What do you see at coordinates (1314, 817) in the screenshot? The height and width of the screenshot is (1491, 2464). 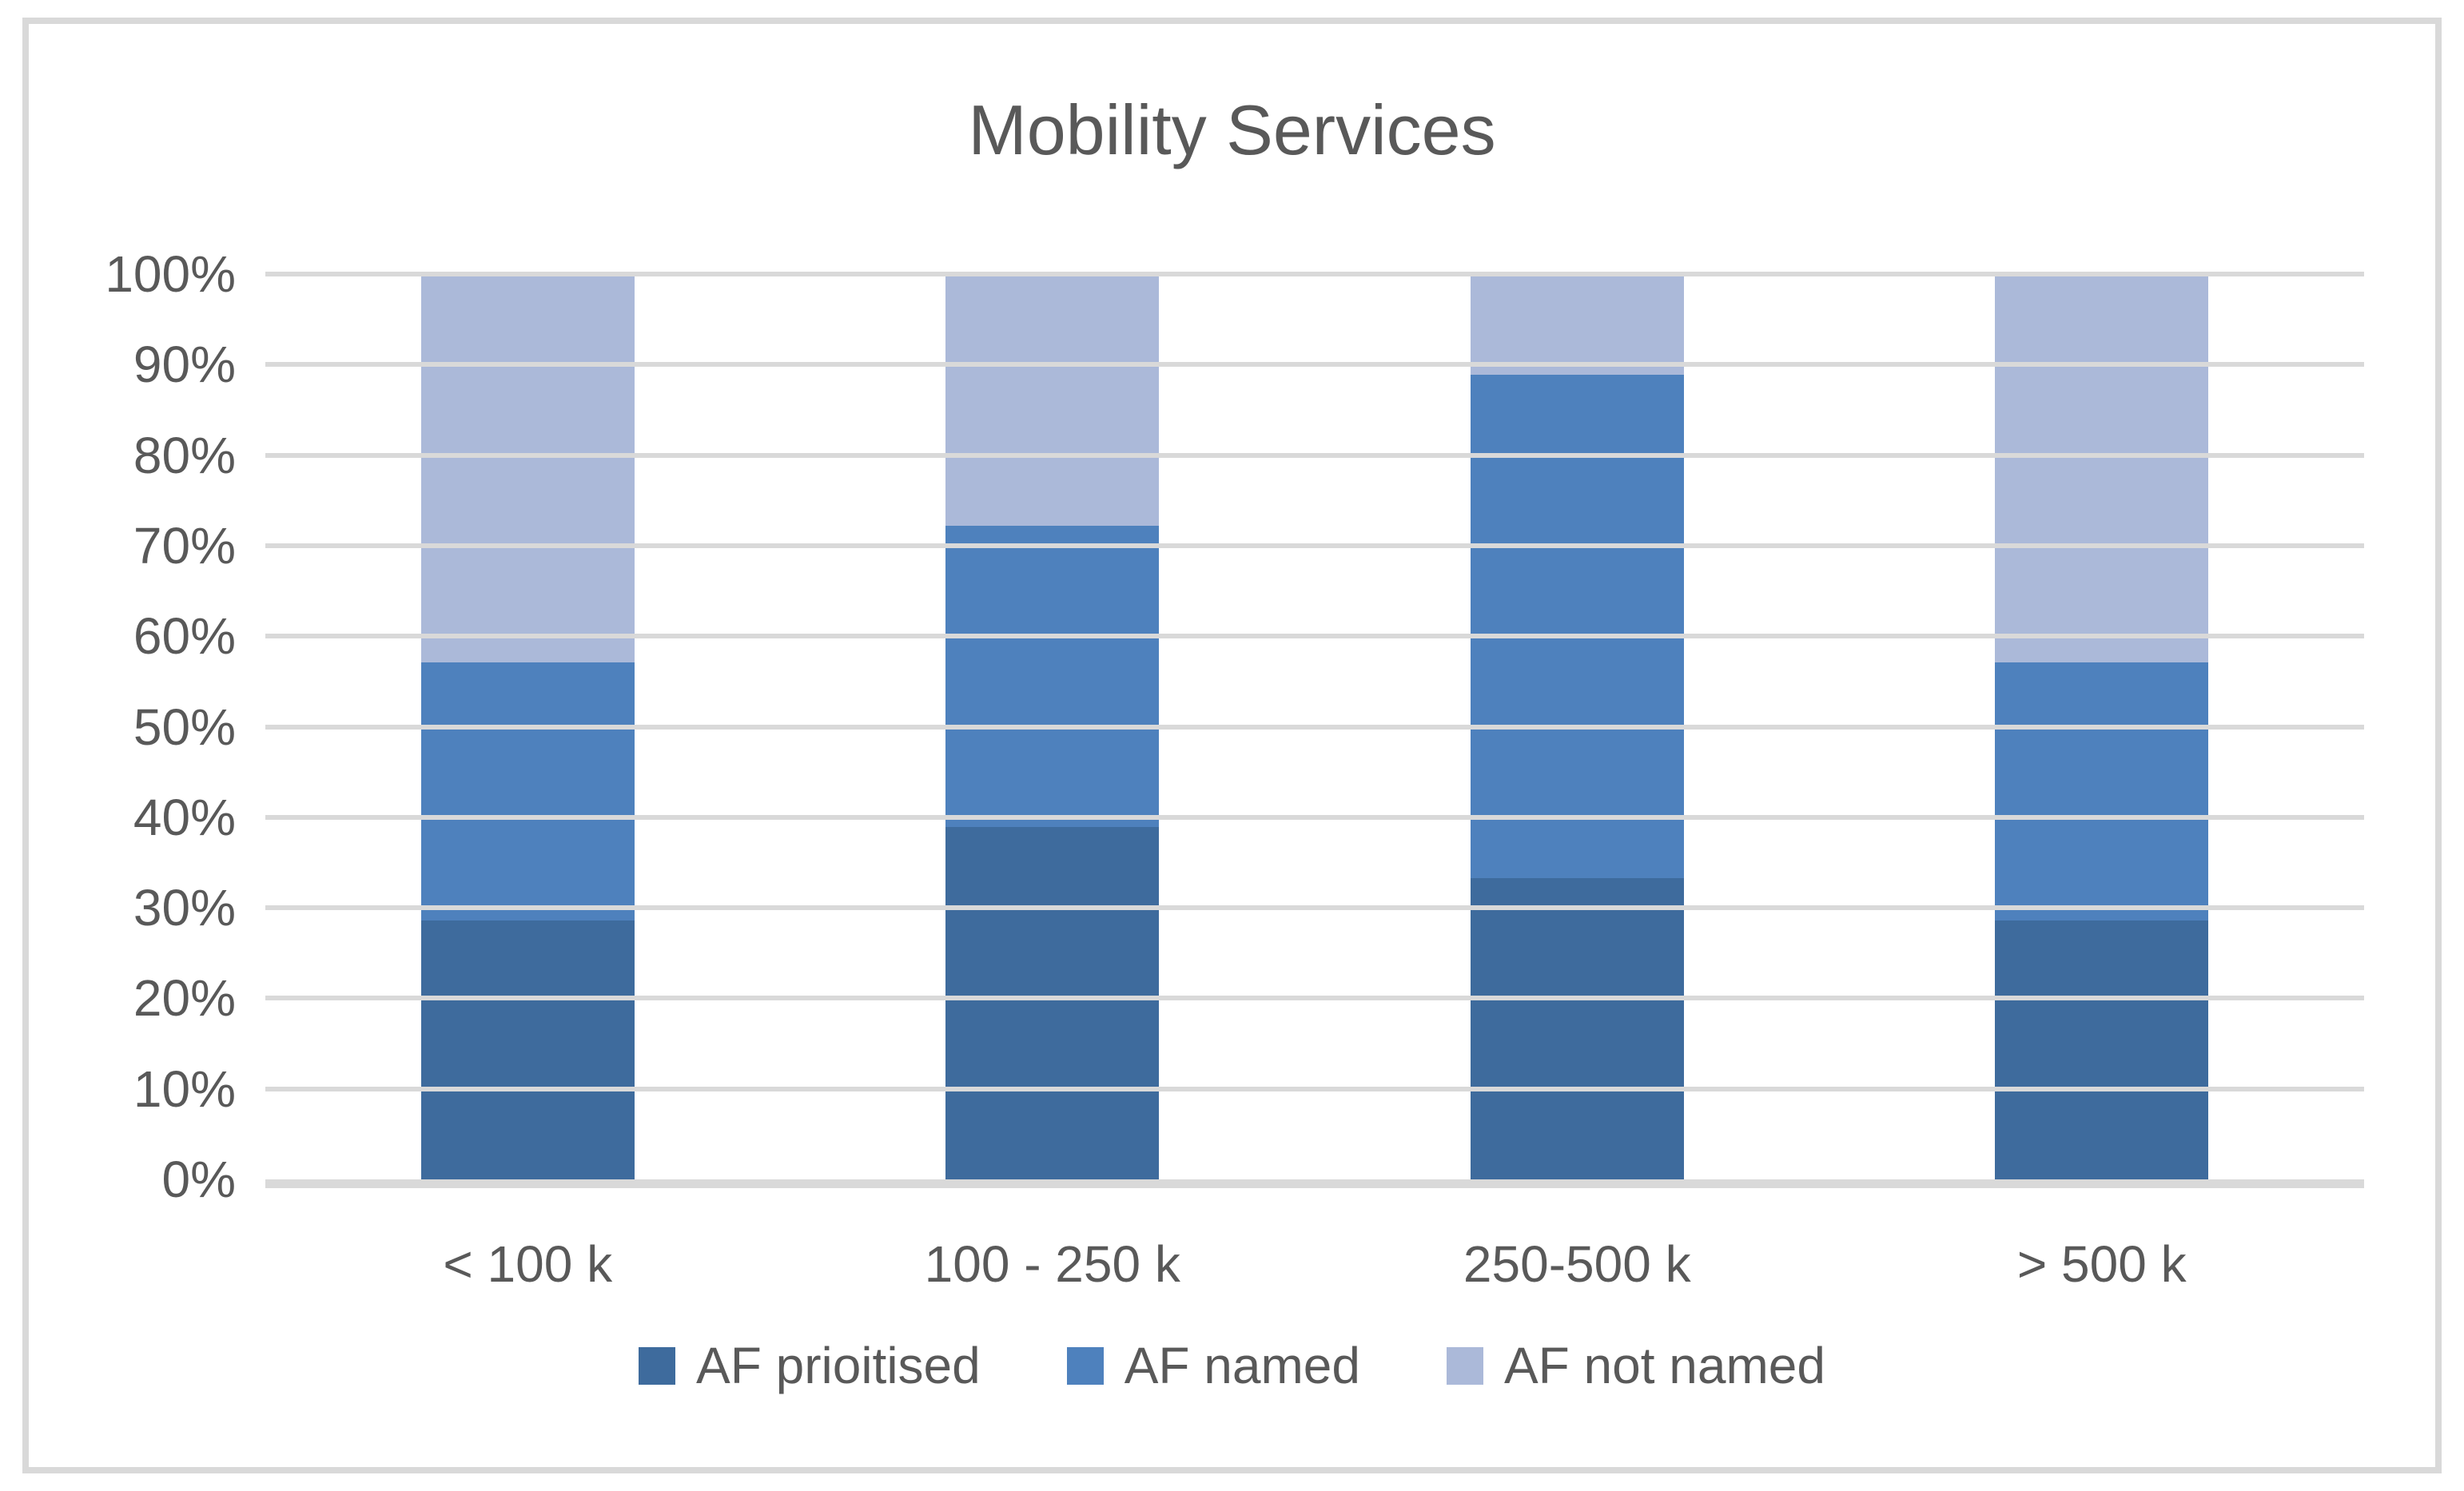 I see `gridline-40%` at bounding box center [1314, 817].